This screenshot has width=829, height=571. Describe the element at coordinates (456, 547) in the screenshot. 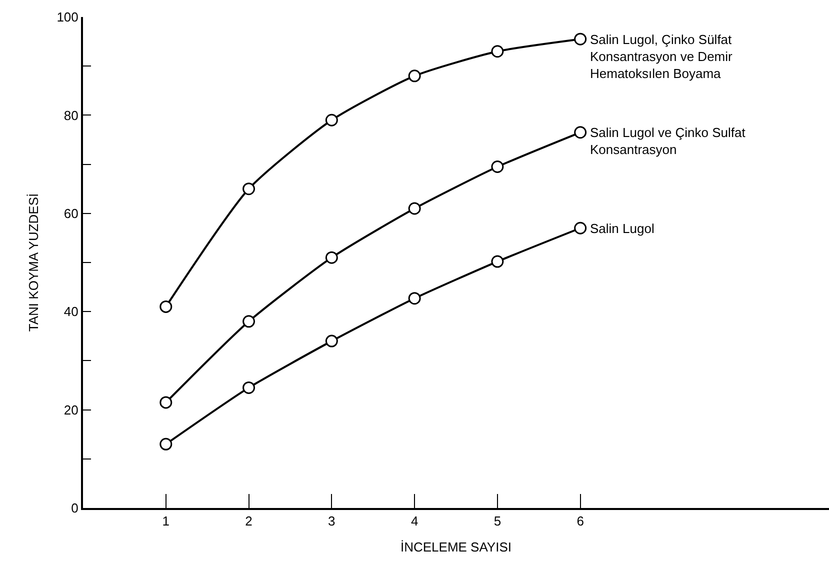

I see `x-axis-title: İNCELEME SAYISI` at that location.